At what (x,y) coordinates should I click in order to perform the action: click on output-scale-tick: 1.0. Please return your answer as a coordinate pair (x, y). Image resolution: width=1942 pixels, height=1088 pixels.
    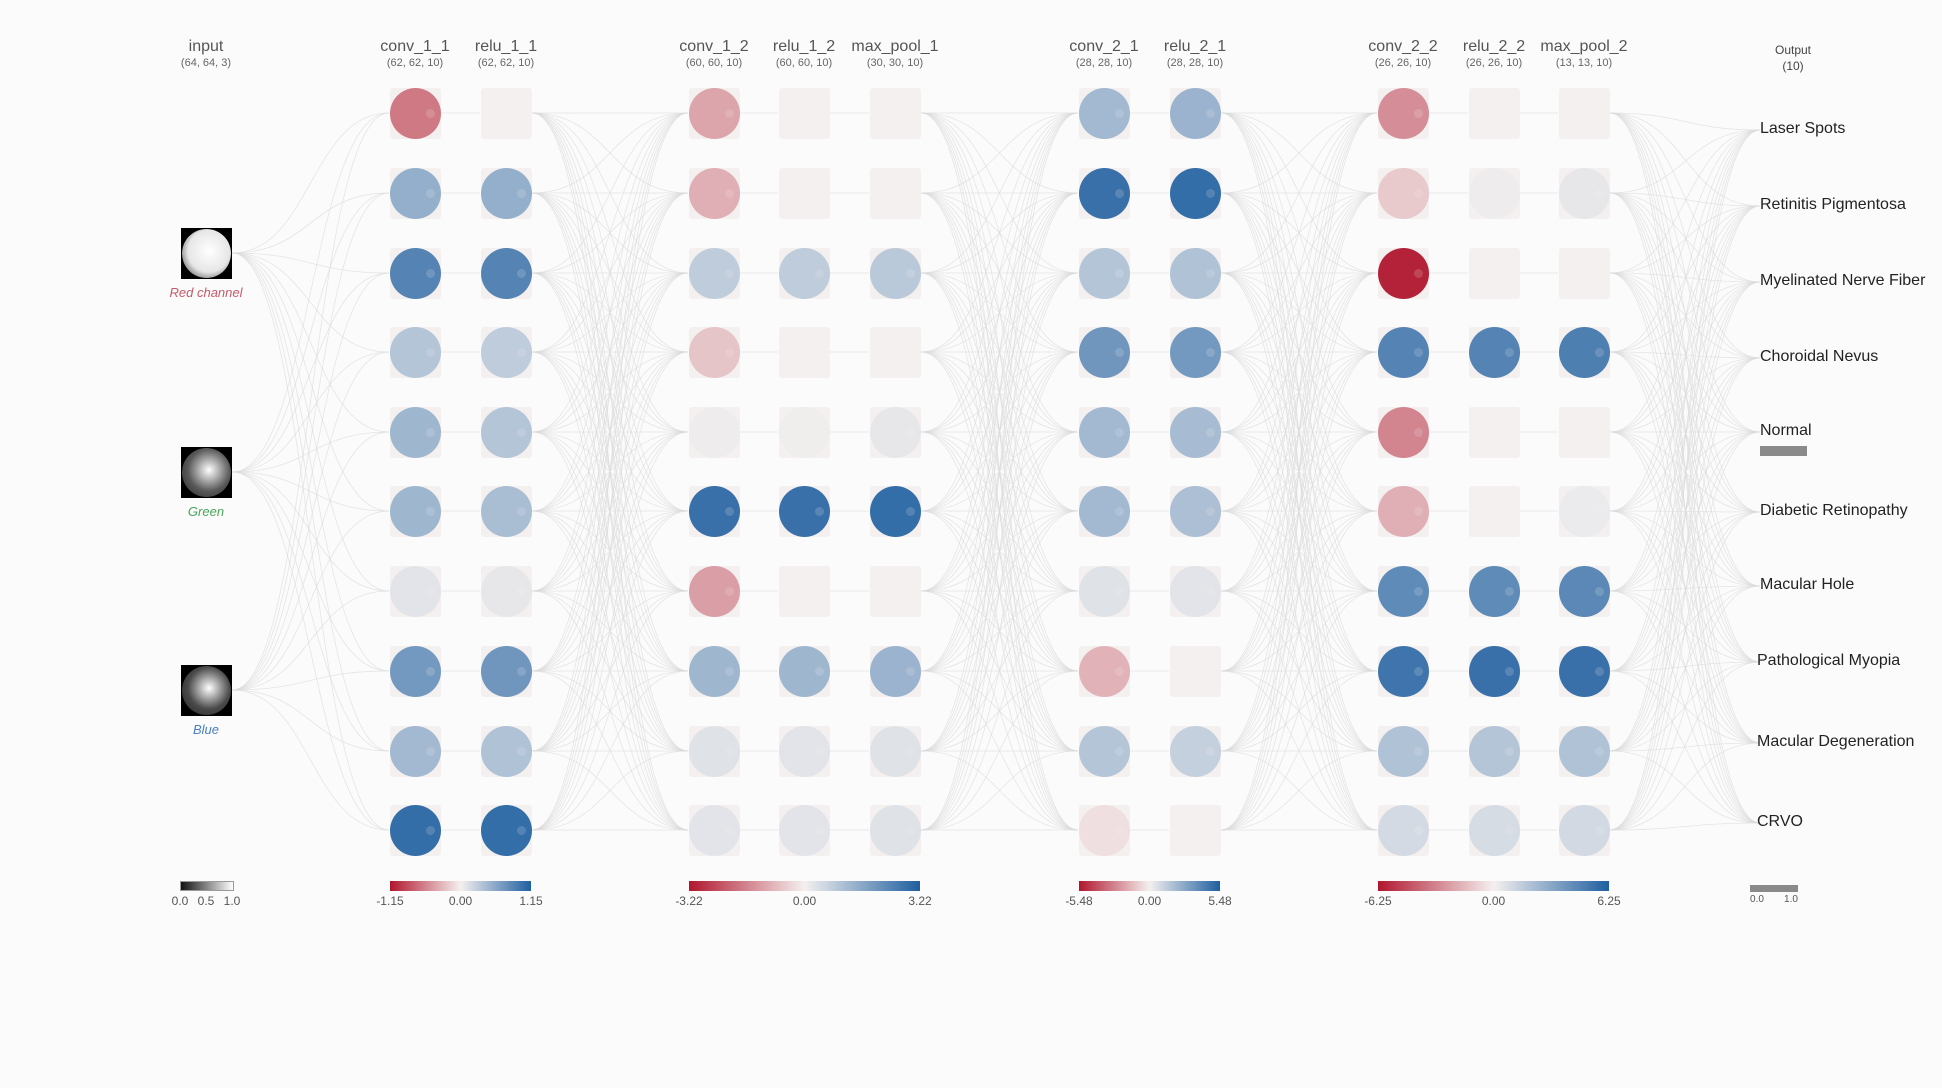
    Looking at the image, I should click on (1791, 899).